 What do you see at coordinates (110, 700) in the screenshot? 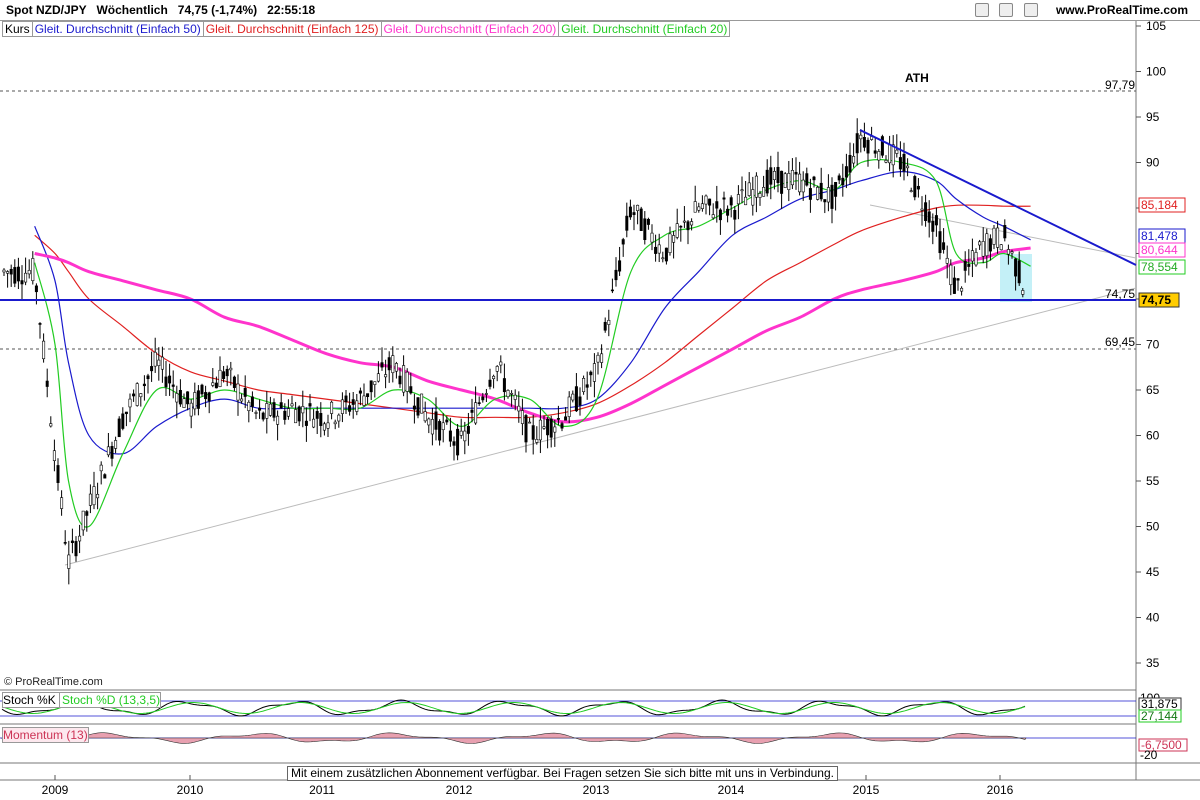
I see `stoch-d-legend: Stoch %D (13,3,5)` at bounding box center [110, 700].